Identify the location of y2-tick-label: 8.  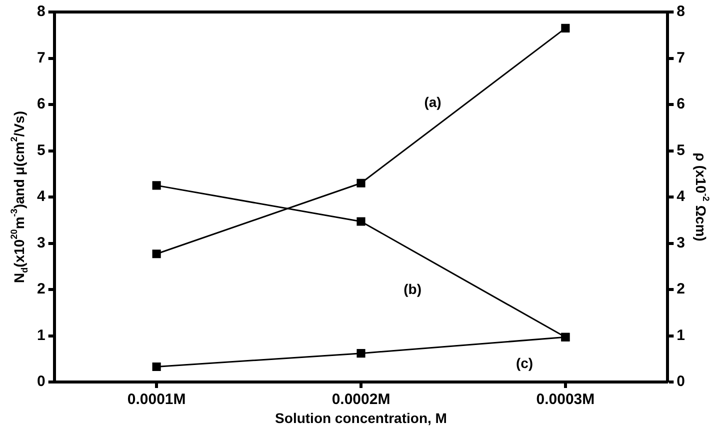
(680, 11).